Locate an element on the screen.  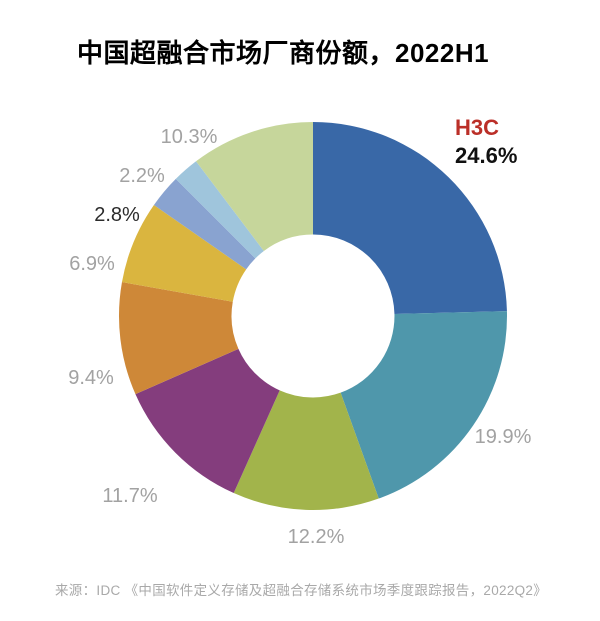
slice-label-12.2pct: 12.2% is located at coordinates (316, 537).